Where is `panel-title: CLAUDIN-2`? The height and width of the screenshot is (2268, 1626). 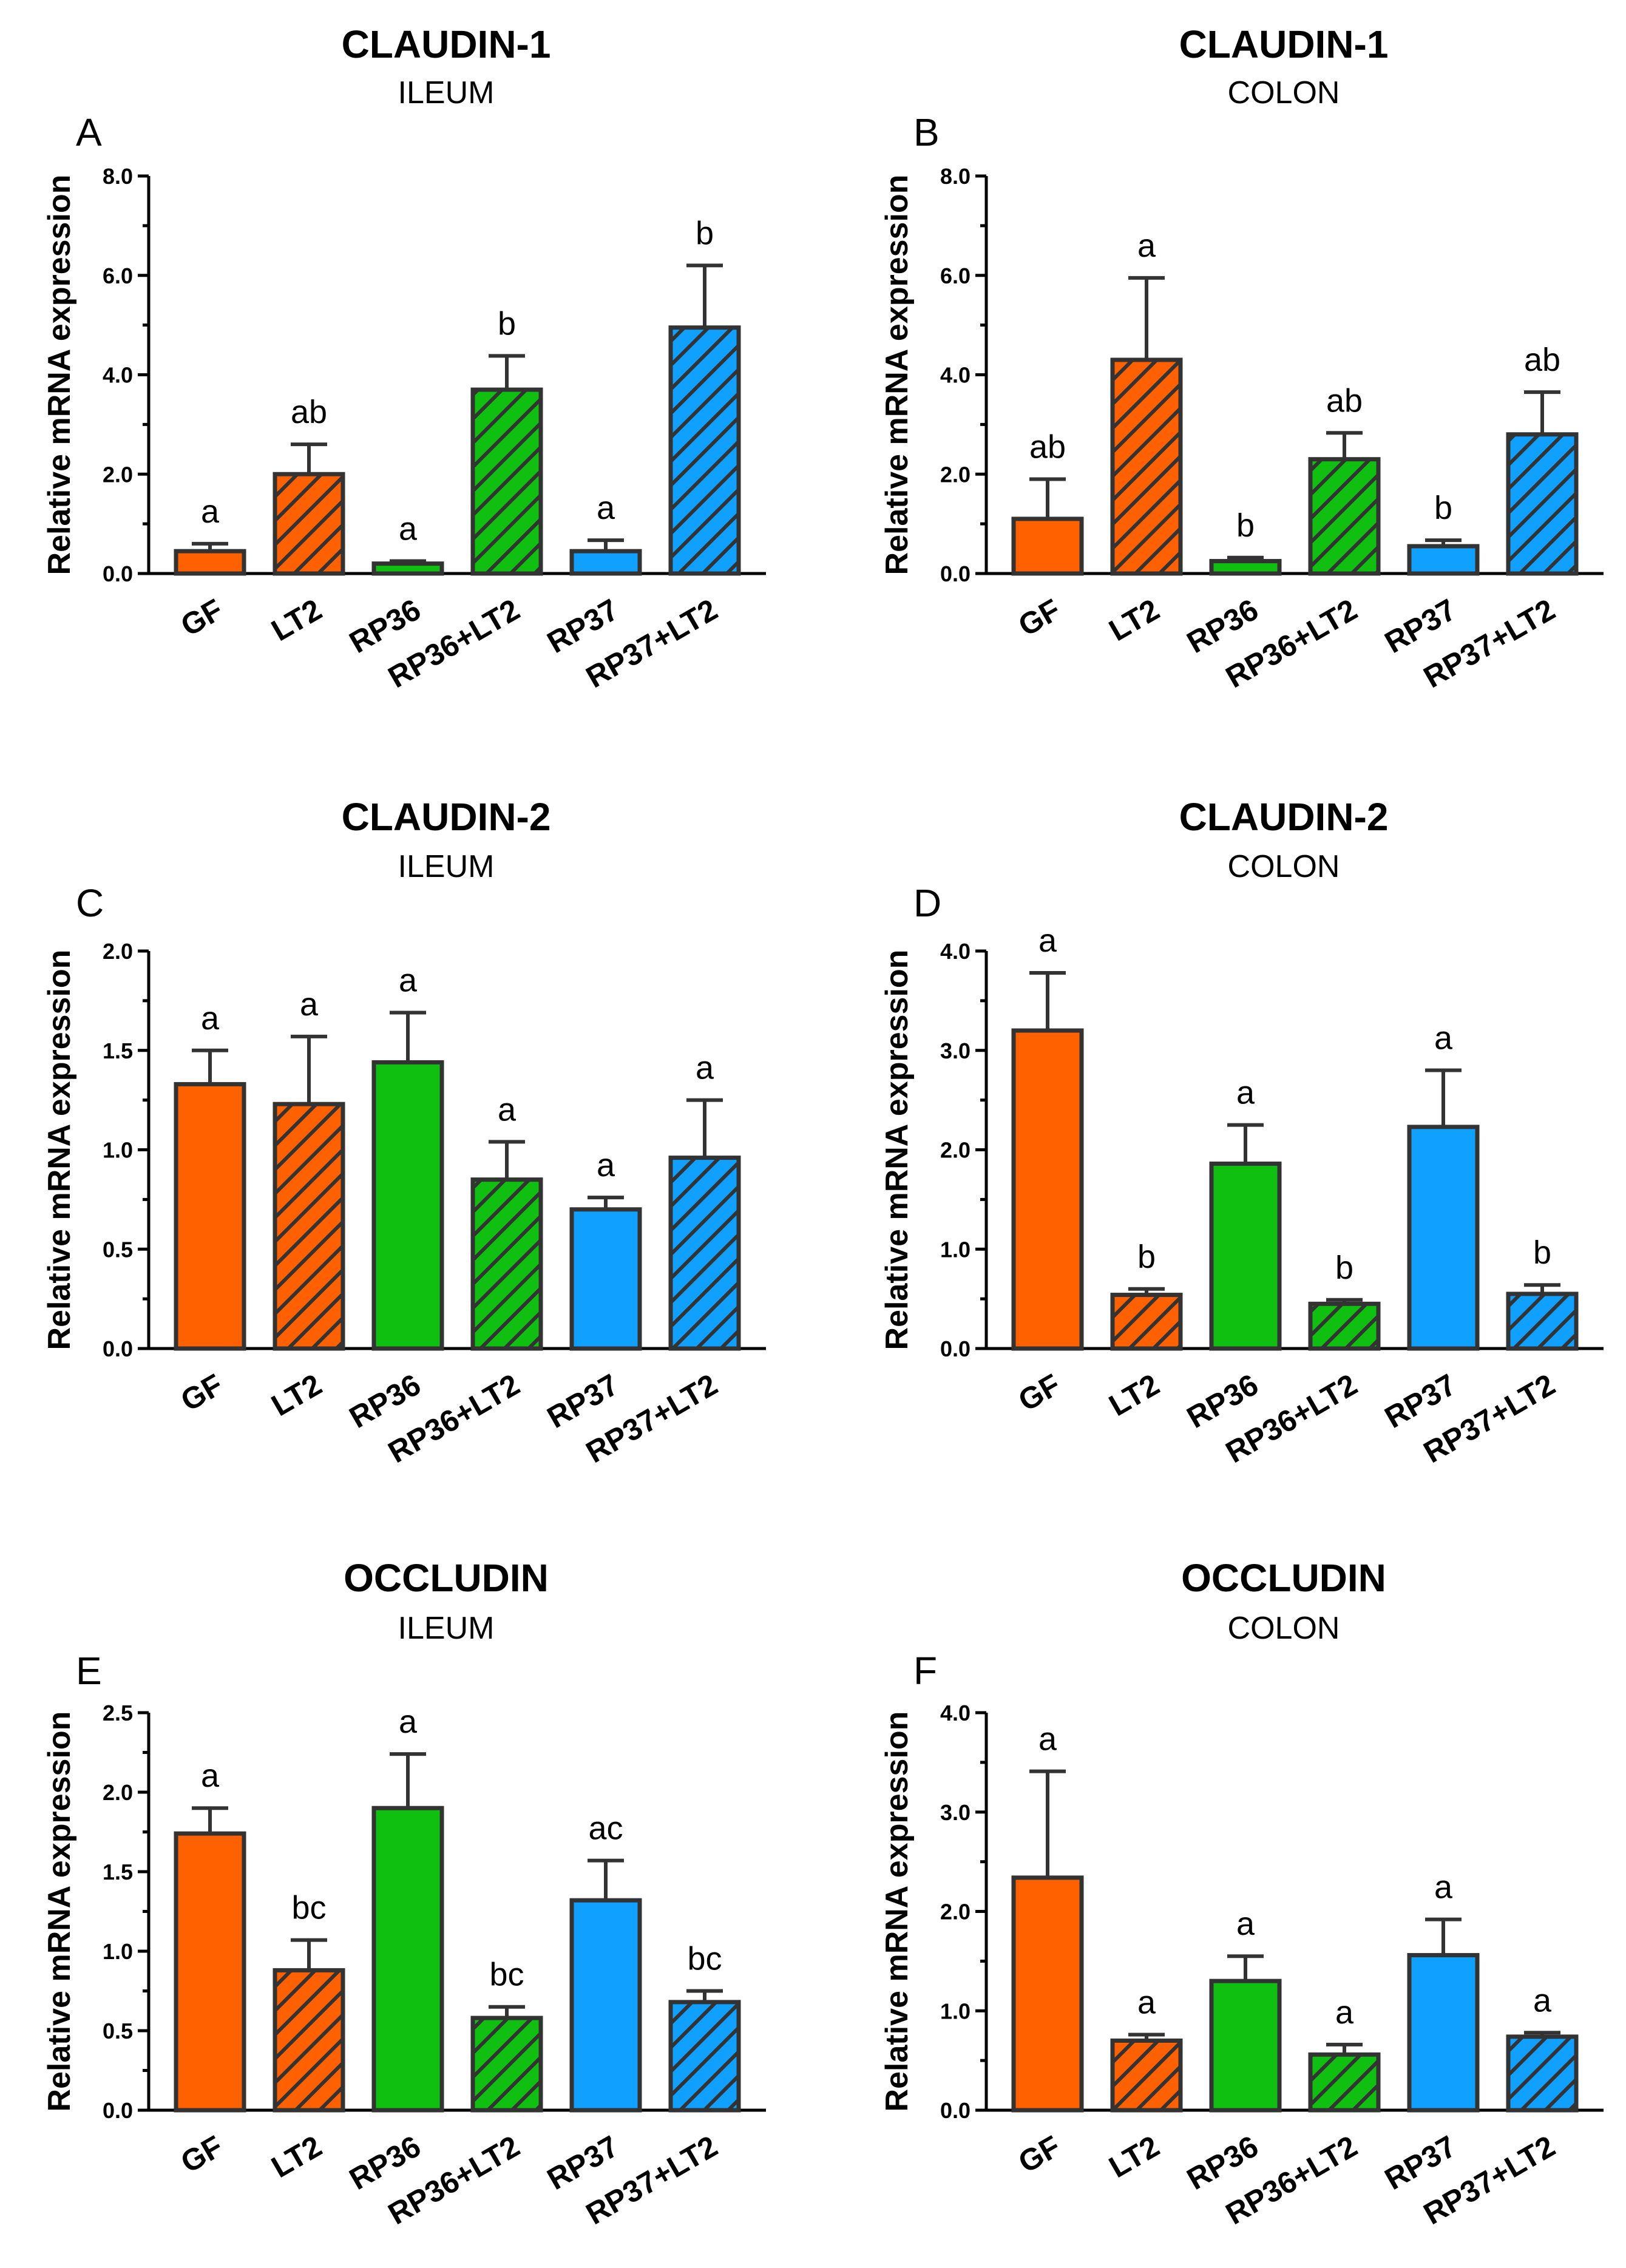 panel-title: CLAUDIN-2 is located at coordinates (1284, 817).